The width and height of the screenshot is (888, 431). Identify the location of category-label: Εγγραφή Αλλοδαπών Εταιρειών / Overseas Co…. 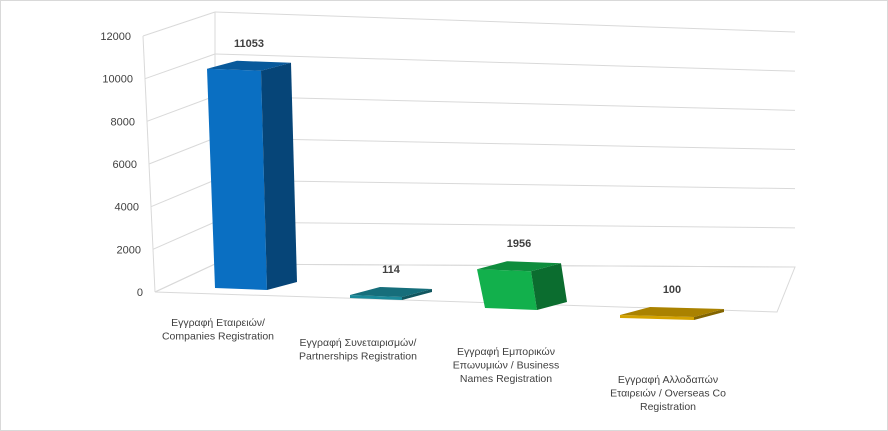
(668, 393).